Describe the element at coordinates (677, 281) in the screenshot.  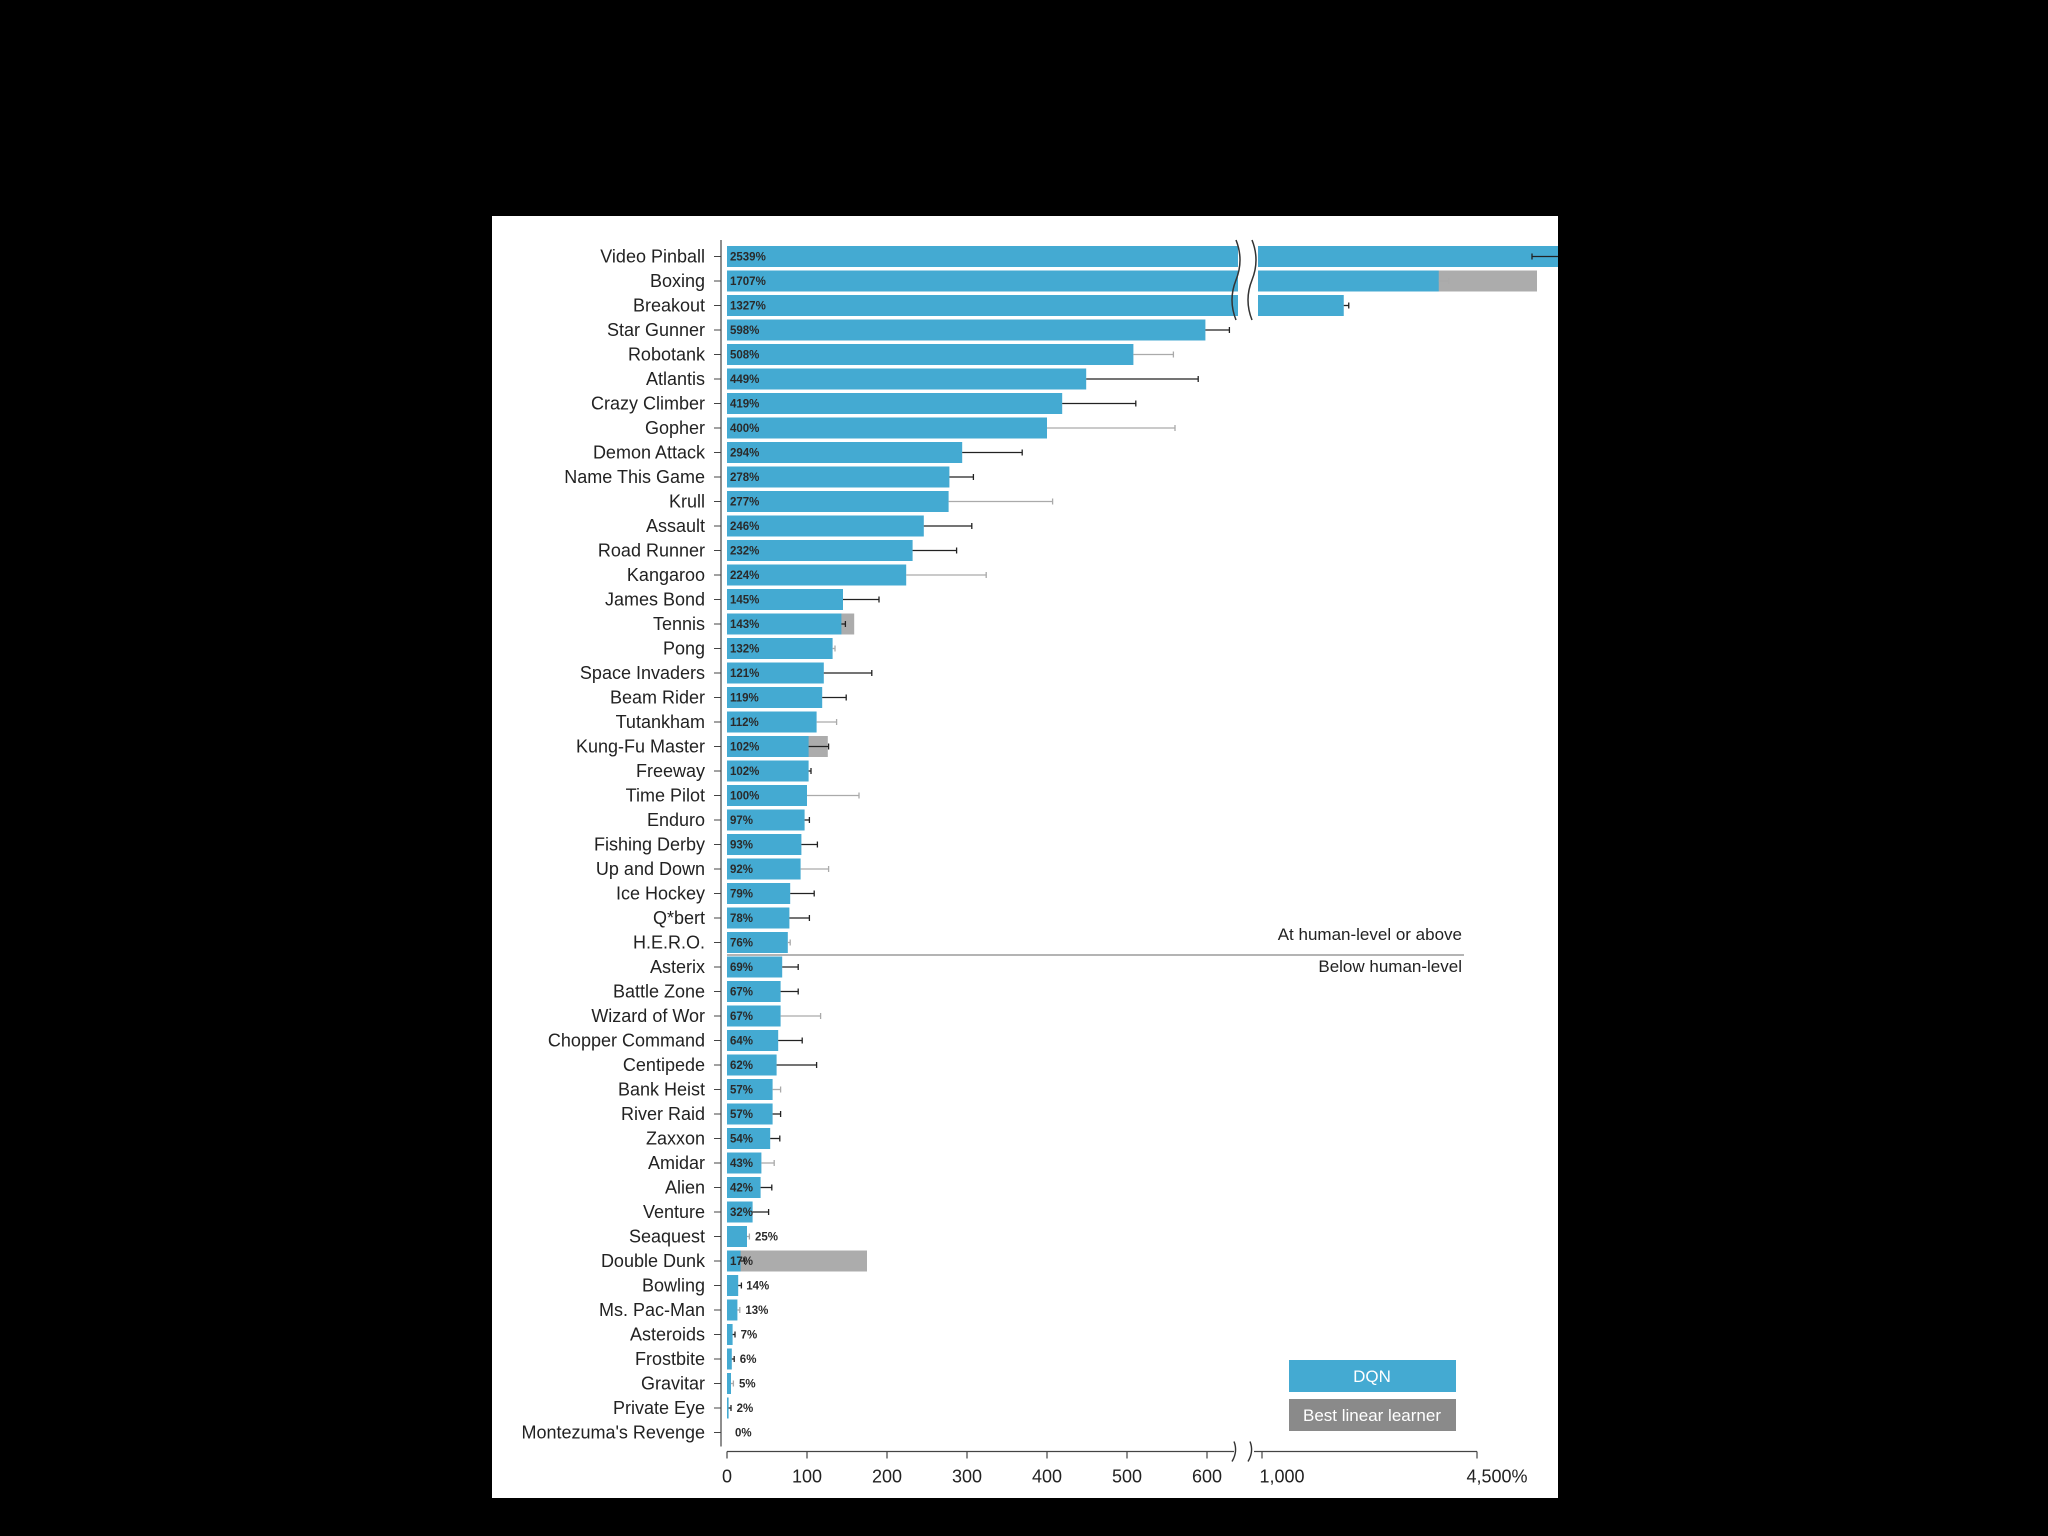
I see `category-label: Boxing` at that location.